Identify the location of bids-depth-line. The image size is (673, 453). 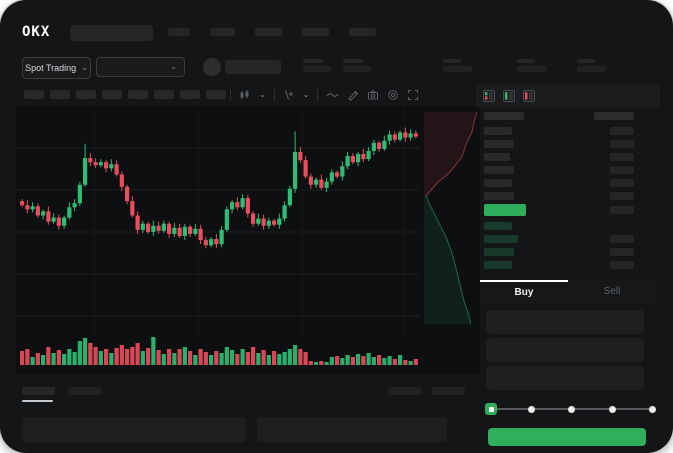
(448, 259).